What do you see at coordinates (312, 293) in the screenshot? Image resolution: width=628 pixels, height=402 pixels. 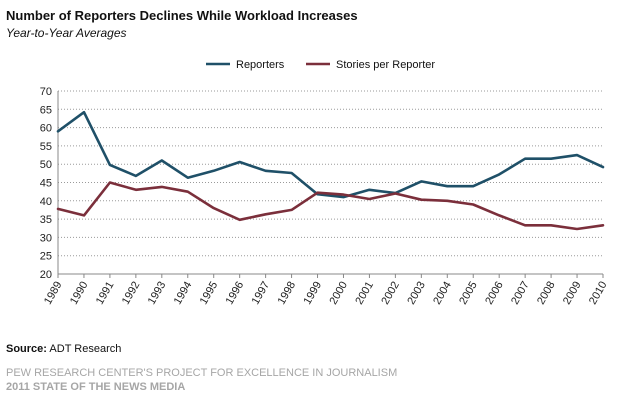 I see `x-tick-label: 1999` at bounding box center [312, 293].